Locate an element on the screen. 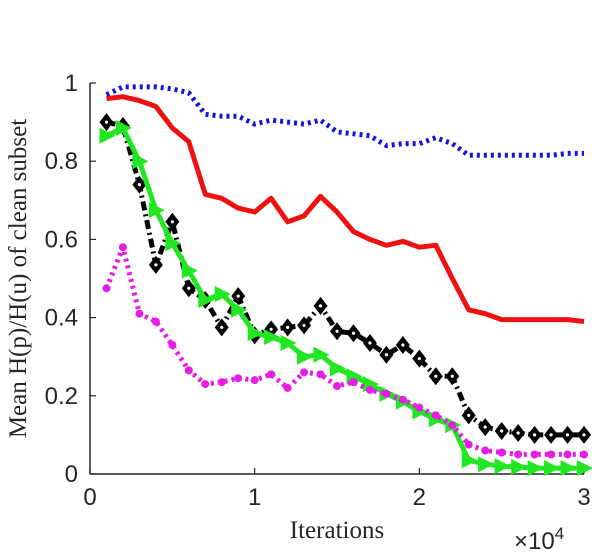 The width and height of the screenshot is (592, 558). x-axis-multiplier-exponent: 4 is located at coordinates (559, 533).